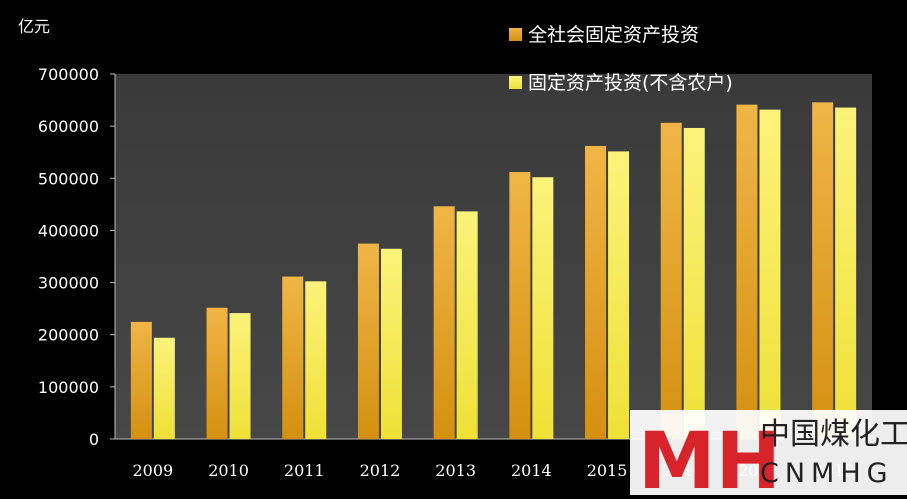 This screenshot has height=499, width=907. Describe the element at coordinates (68, 178) in the screenshot. I see `y-tick-label: 500000` at that location.